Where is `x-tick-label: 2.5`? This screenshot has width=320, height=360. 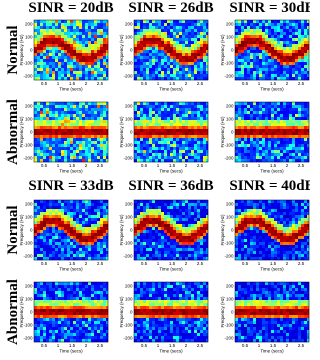
x-tick-label: 2.5 is located at coordinates (301, 263).